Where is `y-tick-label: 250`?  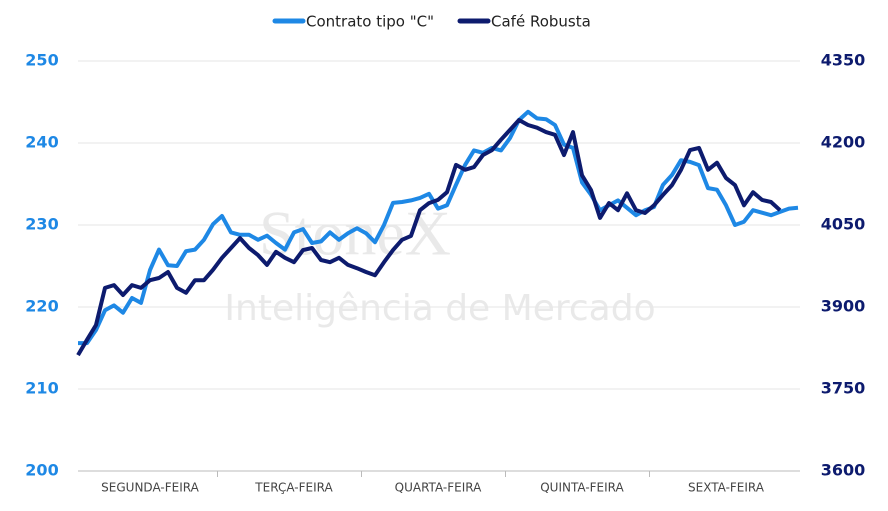 y-tick-label: 250 is located at coordinates (41, 60).